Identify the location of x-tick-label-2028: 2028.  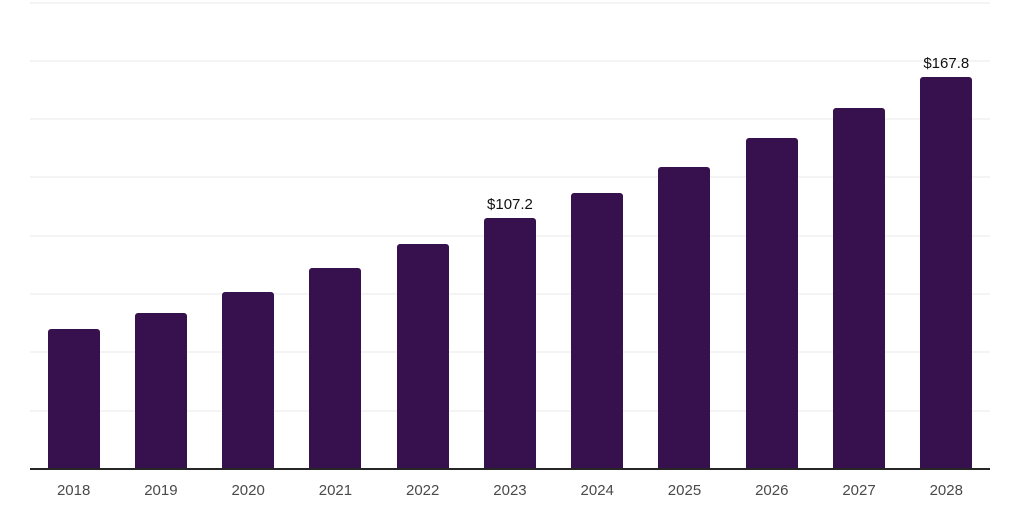
(946, 490).